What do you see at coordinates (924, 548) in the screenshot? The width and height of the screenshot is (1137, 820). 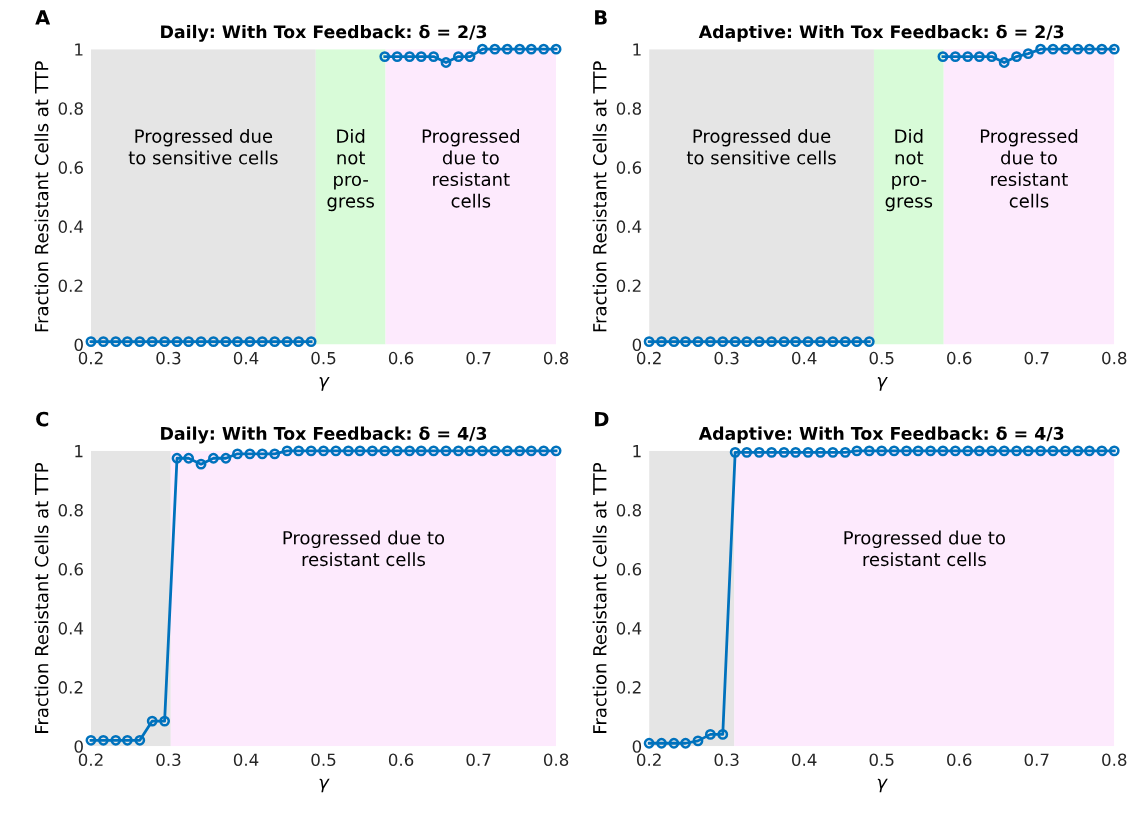 I see `band-label: Progressed due to resistant cells` at bounding box center [924, 548].